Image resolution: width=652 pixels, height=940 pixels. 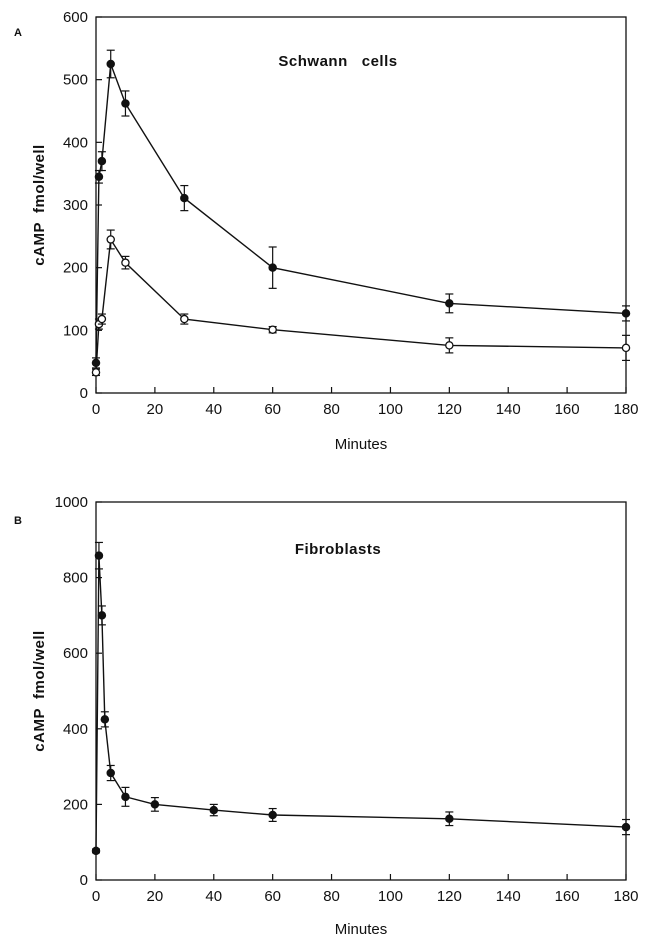 What do you see at coordinates (338, 549) in the screenshot?
I see `chart-title: Fibroblasts` at bounding box center [338, 549].